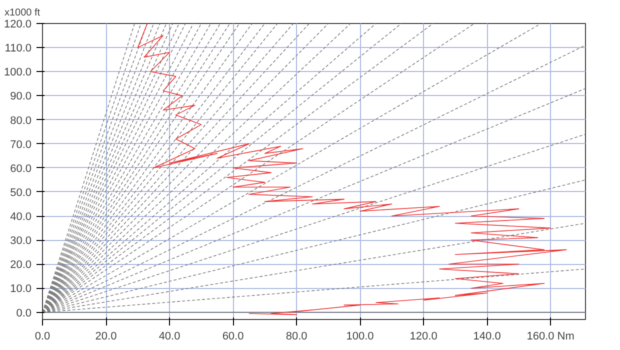 This screenshot has width=620, height=350. Describe the element at coordinates (550, 336) in the screenshot. I see `x-tick-label: 160.0 Nm` at that location.